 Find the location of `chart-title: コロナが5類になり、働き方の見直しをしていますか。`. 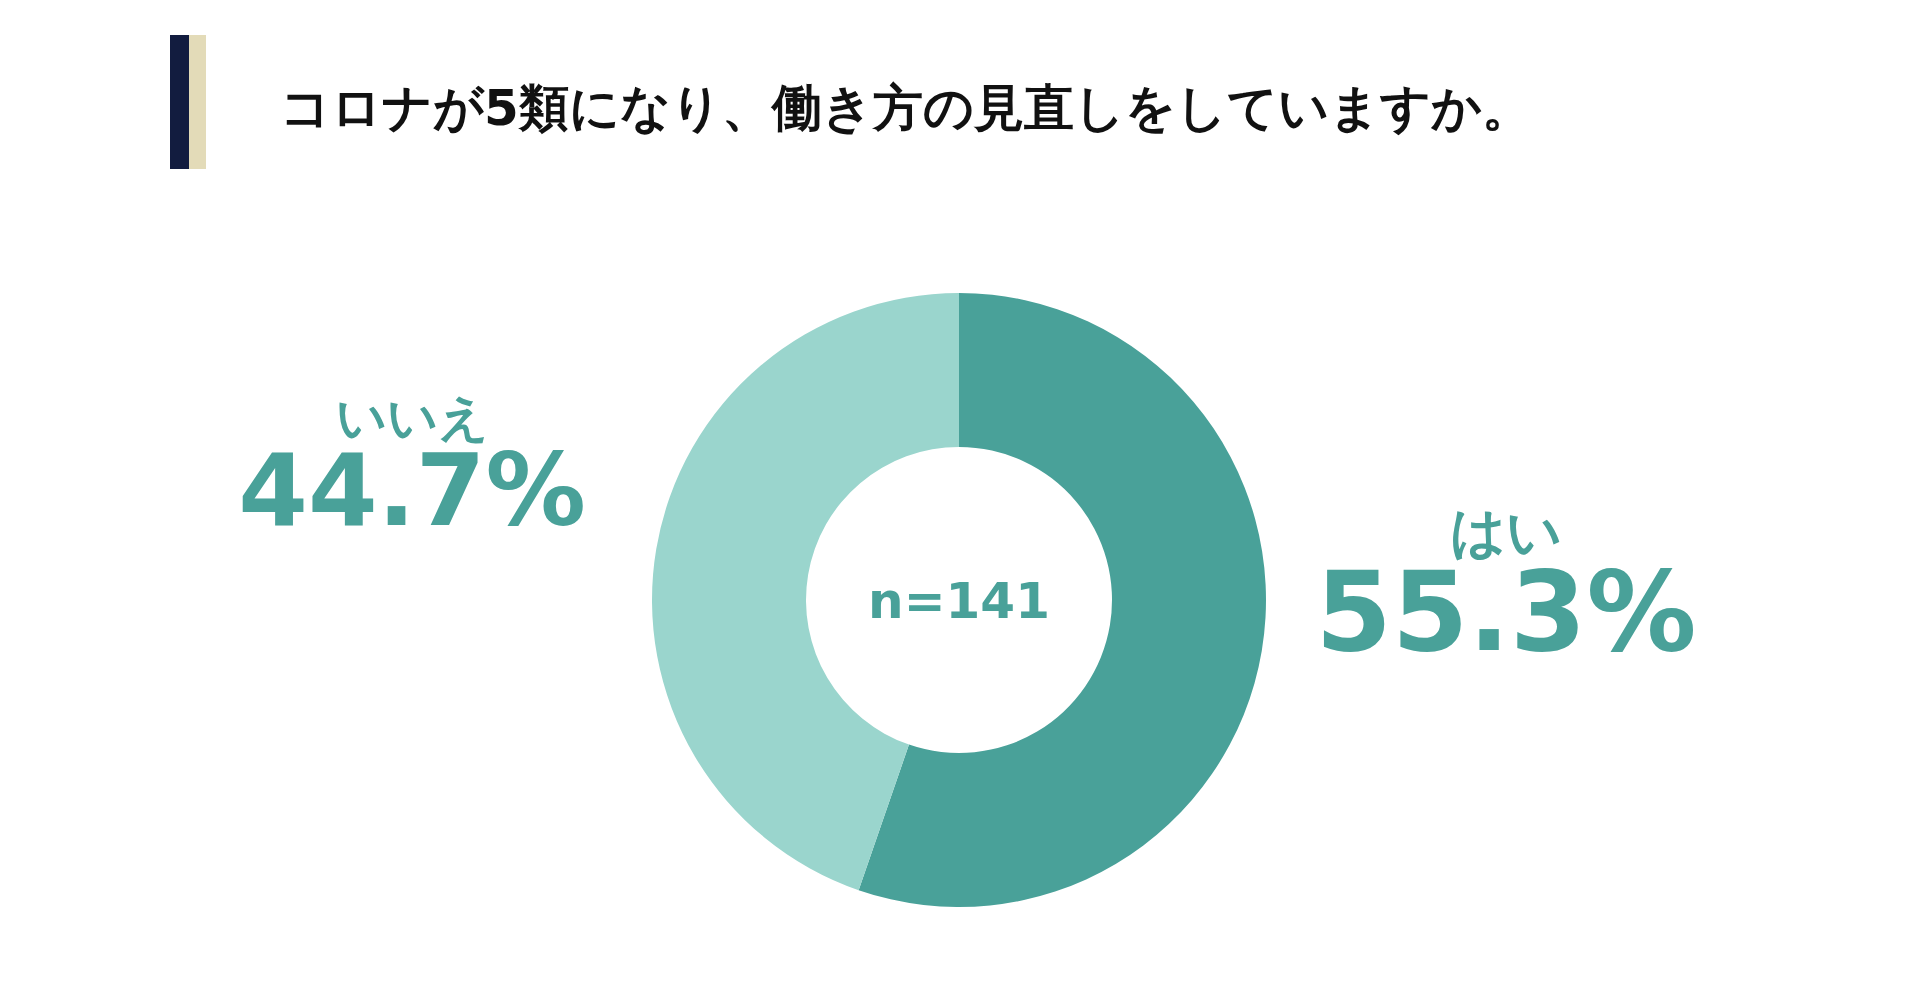

chart-title: コロナが5類になり、働き方の見直しをしていますか。 is located at coordinates (906, 108).